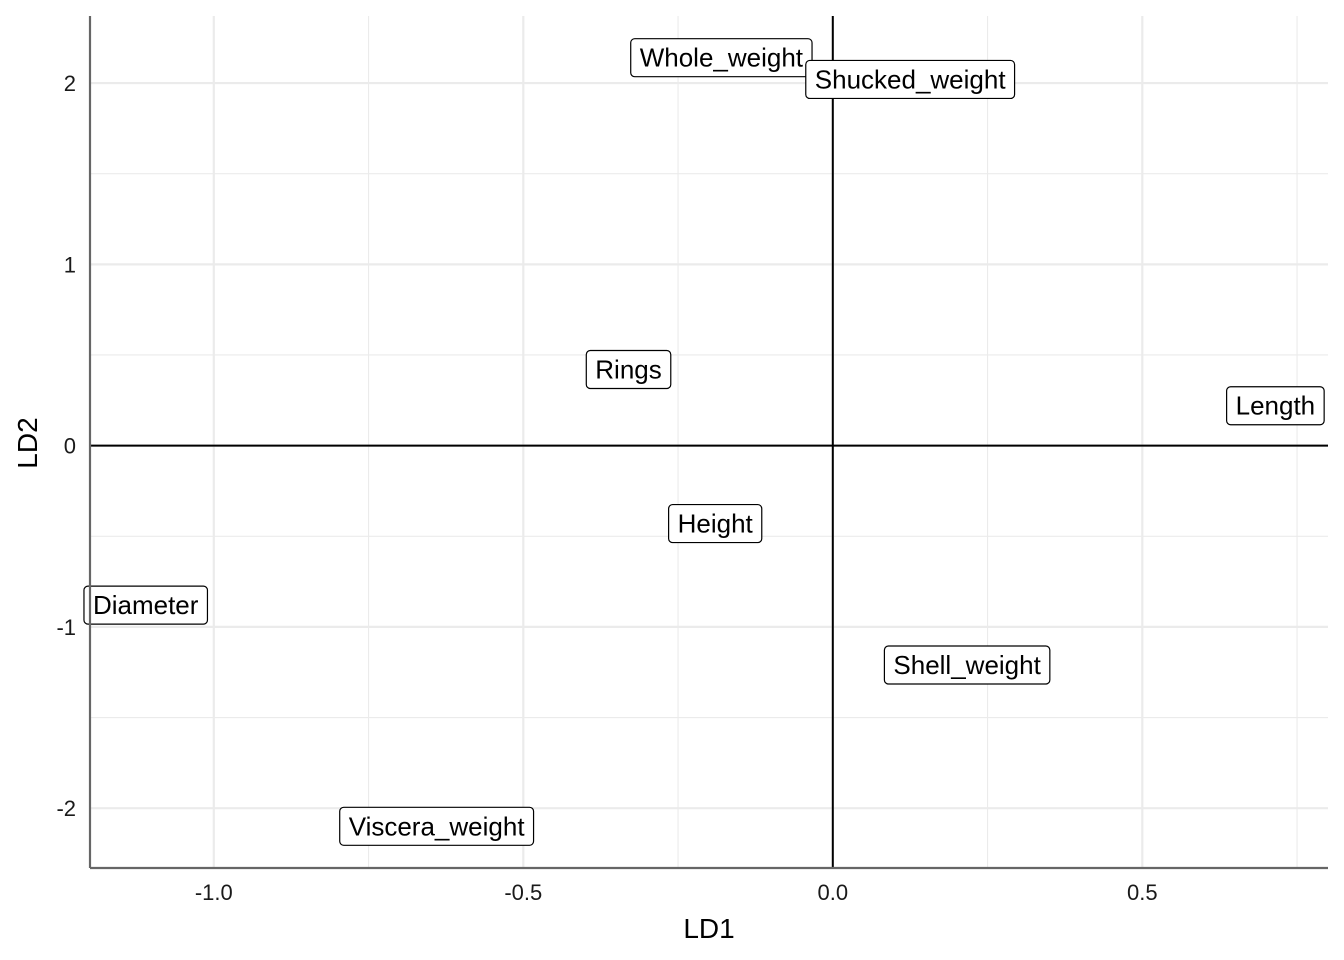 This screenshot has width=1344, height=960. I want to click on x-tick-label: -0.5, so click(523, 892).